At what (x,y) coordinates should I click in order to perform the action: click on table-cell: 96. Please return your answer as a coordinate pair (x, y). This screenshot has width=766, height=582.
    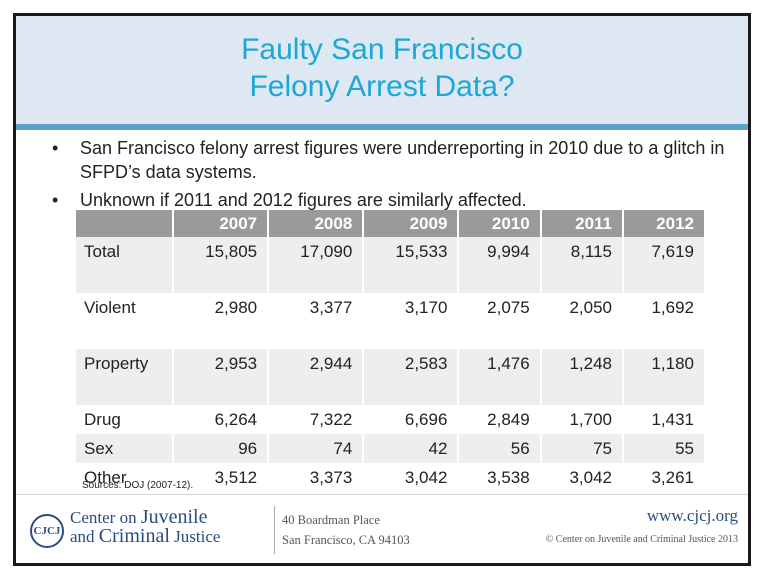
    Looking at the image, I should click on (220, 448).